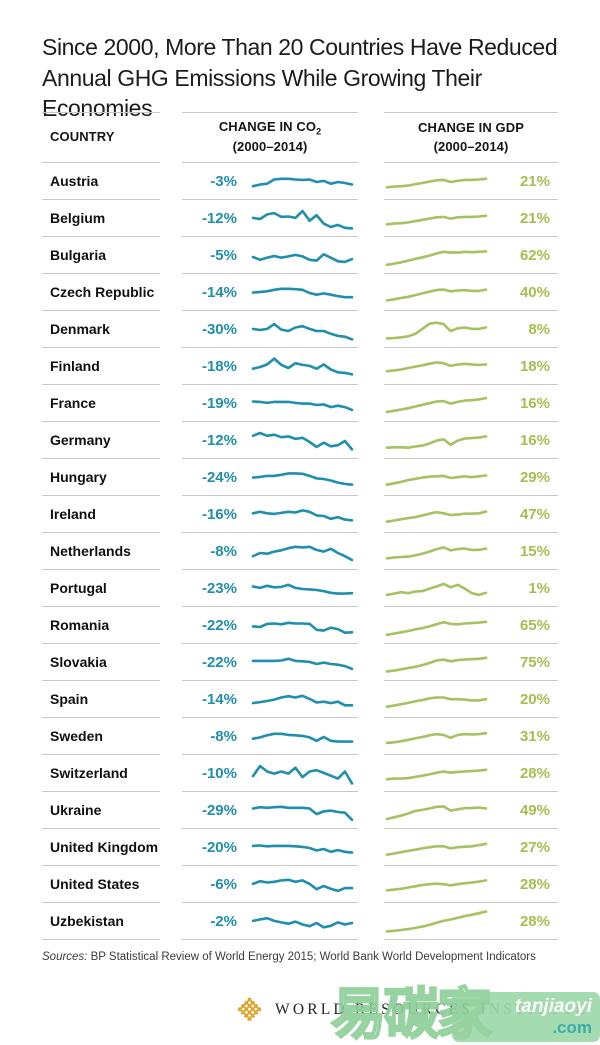 The height and width of the screenshot is (1045, 600). What do you see at coordinates (300, 366) in the screenshot?
I see `table-row: Finland -18% 18%` at bounding box center [300, 366].